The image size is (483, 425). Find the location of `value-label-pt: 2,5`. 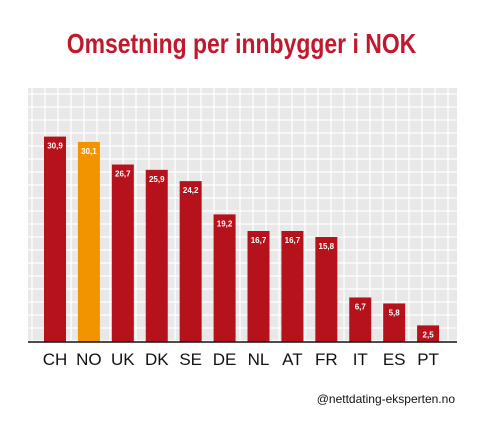

value-label-pt: 2,5 is located at coordinates (429, 334).